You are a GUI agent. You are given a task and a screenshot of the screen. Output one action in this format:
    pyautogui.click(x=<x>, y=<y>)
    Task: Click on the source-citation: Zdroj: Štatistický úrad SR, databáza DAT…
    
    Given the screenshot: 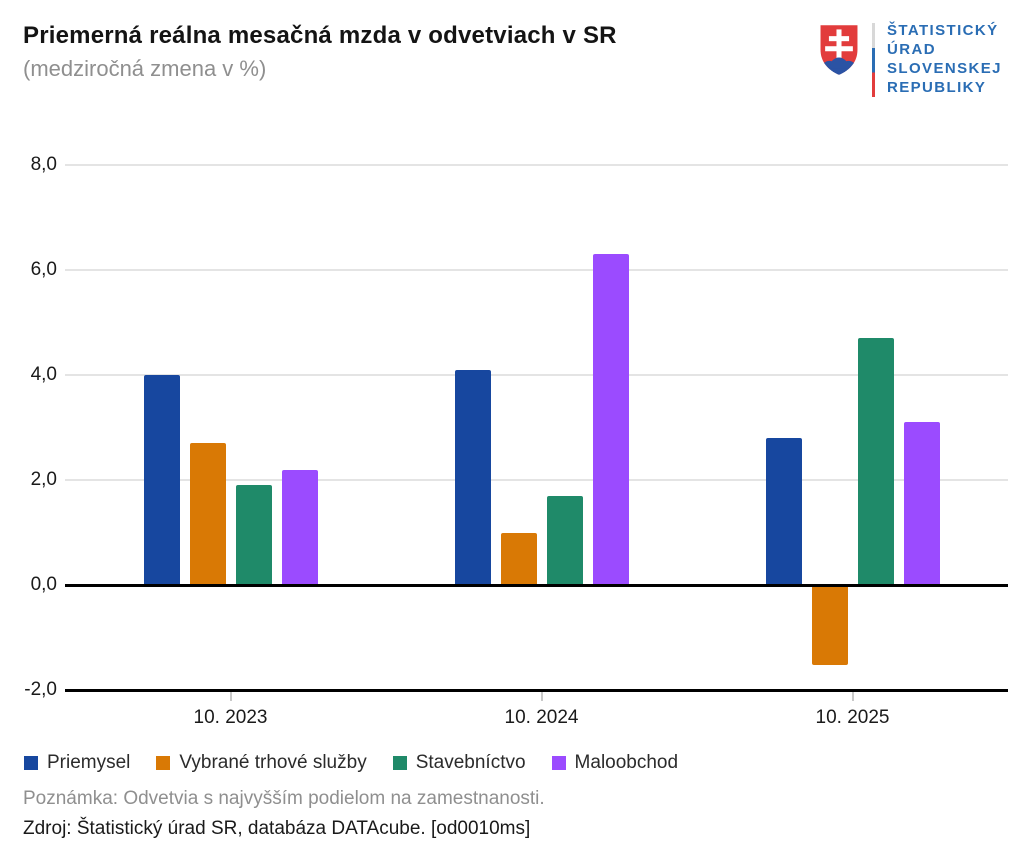 What is the action you would take?
    pyautogui.click(x=277, y=828)
    